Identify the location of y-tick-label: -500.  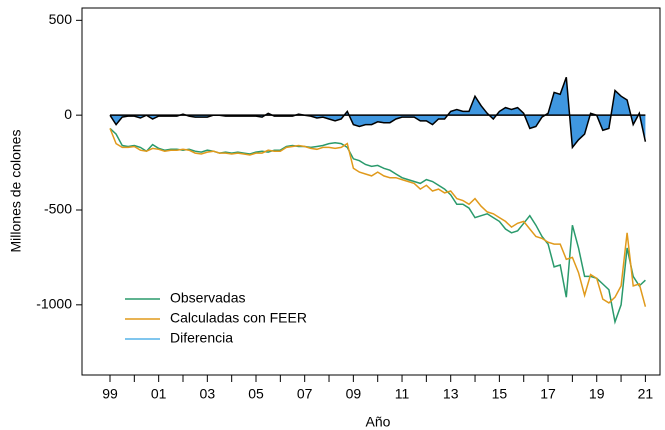
(58, 209).